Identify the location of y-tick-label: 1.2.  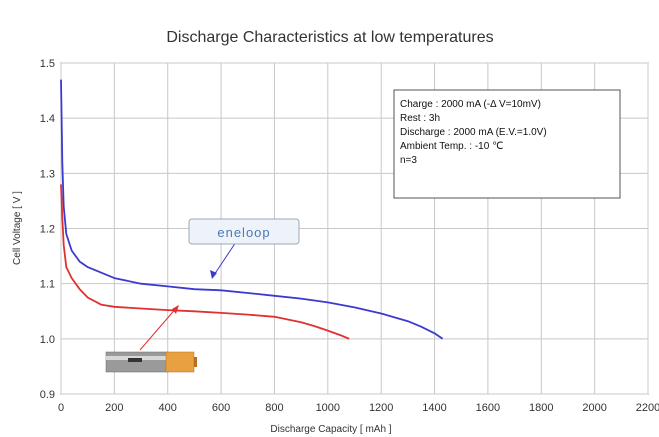
(47, 230).